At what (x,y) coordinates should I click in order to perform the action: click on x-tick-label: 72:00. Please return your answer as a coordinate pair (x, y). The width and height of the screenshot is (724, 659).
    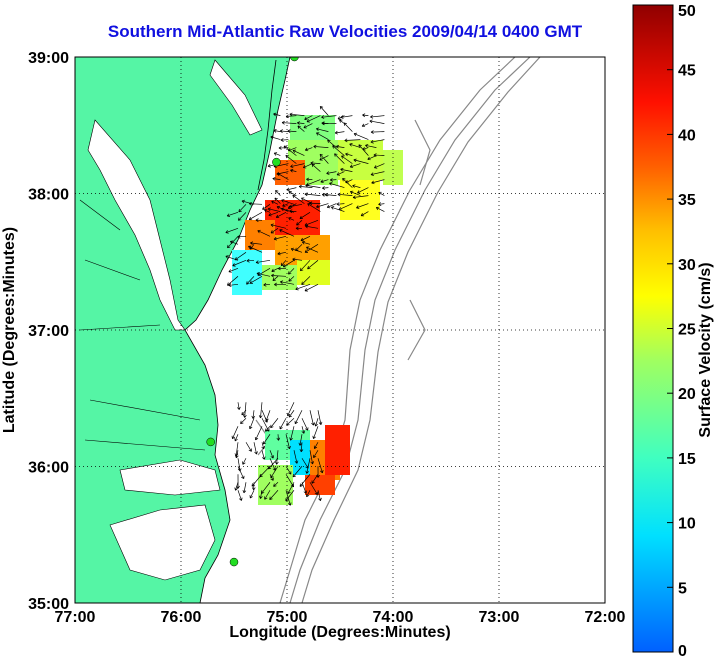
    Looking at the image, I should click on (605, 617).